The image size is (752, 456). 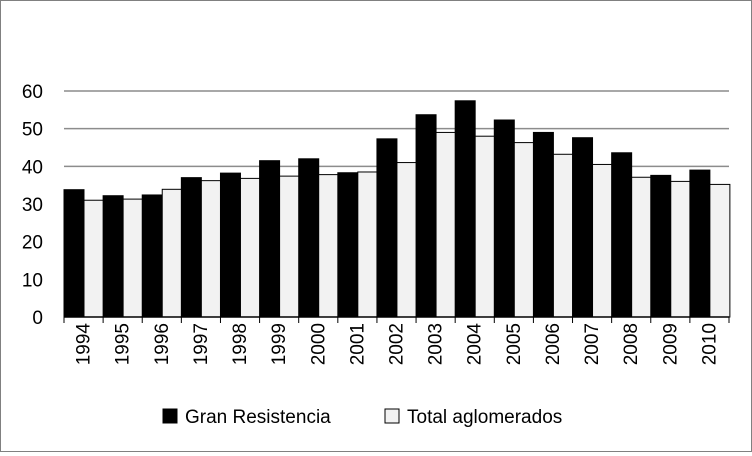 What do you see at coordinates (32, 92) in the screenshot?
I see `y-tick-label: 60` at bounding box center [32, 92].